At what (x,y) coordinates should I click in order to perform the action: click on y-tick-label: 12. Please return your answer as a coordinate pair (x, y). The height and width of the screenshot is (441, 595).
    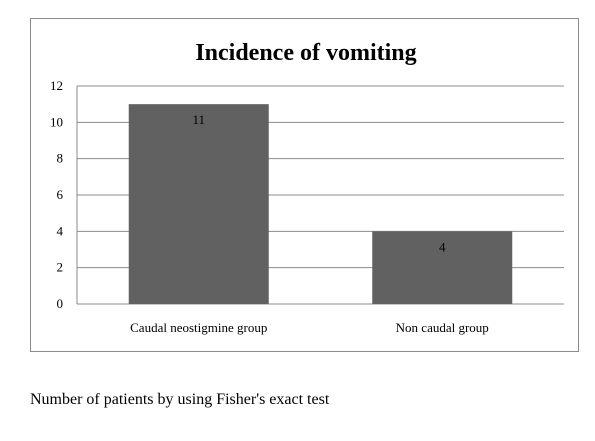
    Looking at the image, I should click on (56, 85).